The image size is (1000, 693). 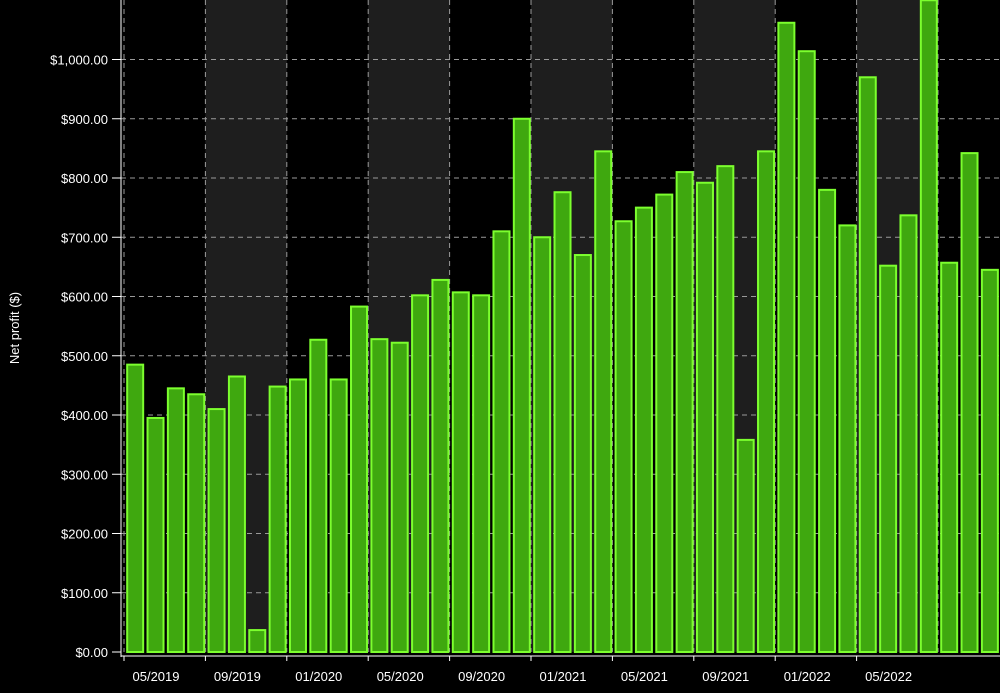 What do you see at coordinates (156, 676) in the screenshot?
I see `x-tick-label: 05/2019` at bounding box center [156, 676].